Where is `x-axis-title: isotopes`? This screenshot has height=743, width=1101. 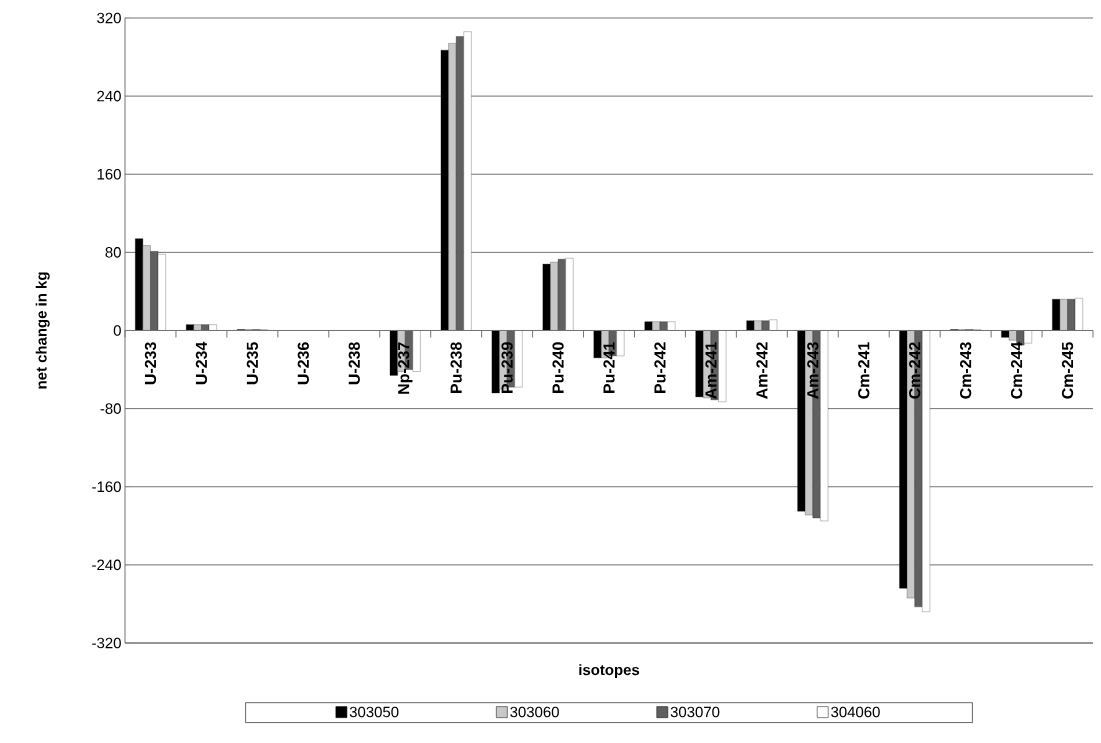 x-axis-title: isotopes is located at coordinates (609, 671).